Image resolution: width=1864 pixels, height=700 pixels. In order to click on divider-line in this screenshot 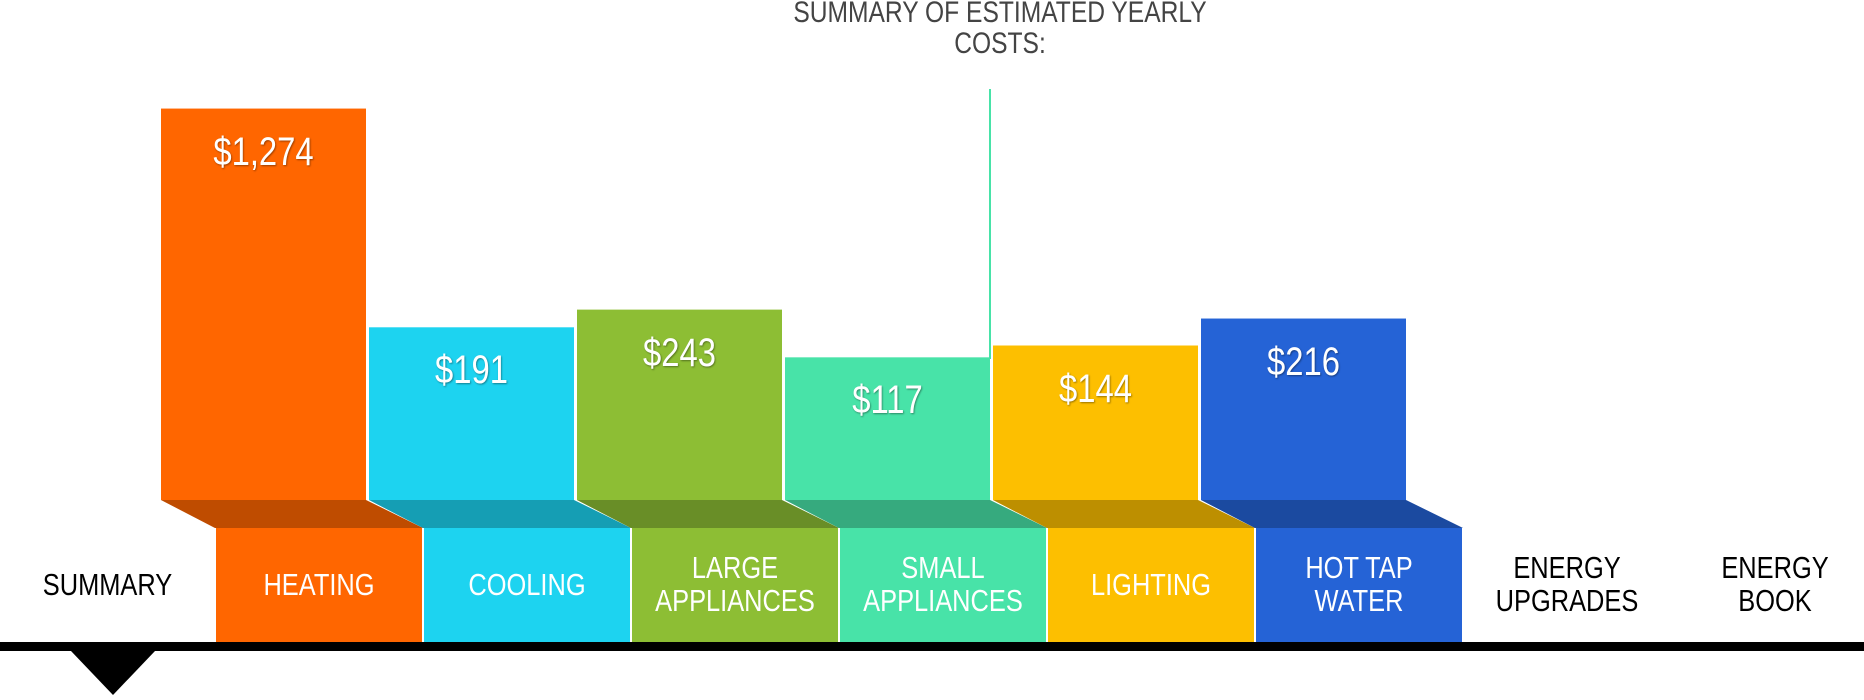, I will do `click(990, 224)`.